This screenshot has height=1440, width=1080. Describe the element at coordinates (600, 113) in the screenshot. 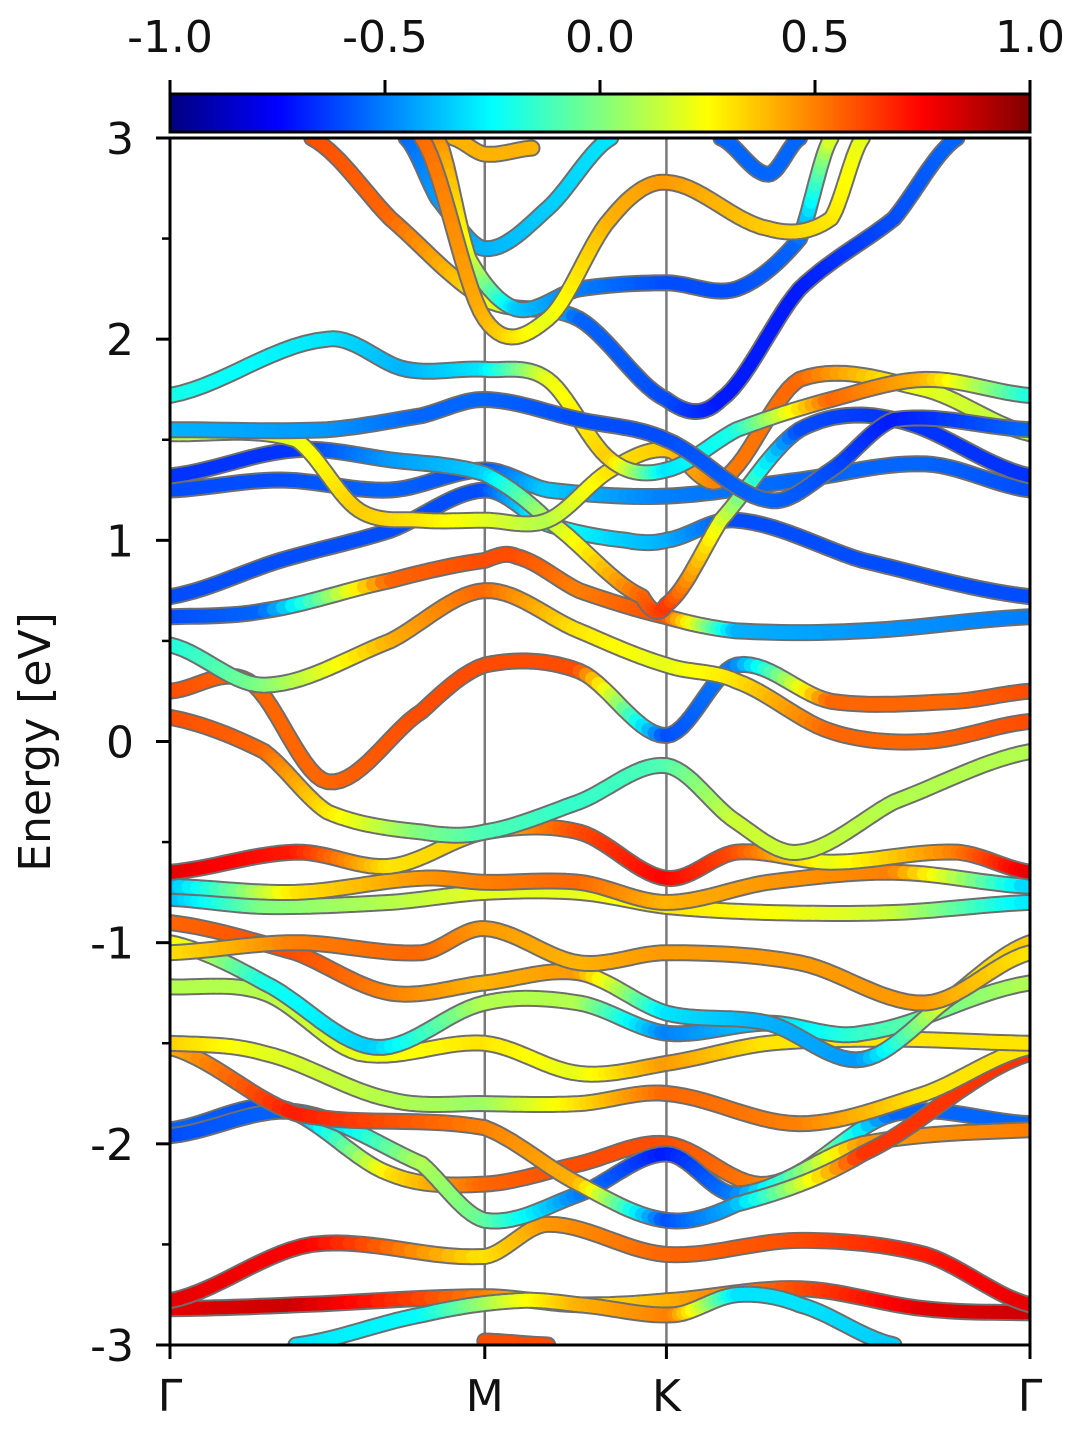

I see `colorbar-bar` at that location.